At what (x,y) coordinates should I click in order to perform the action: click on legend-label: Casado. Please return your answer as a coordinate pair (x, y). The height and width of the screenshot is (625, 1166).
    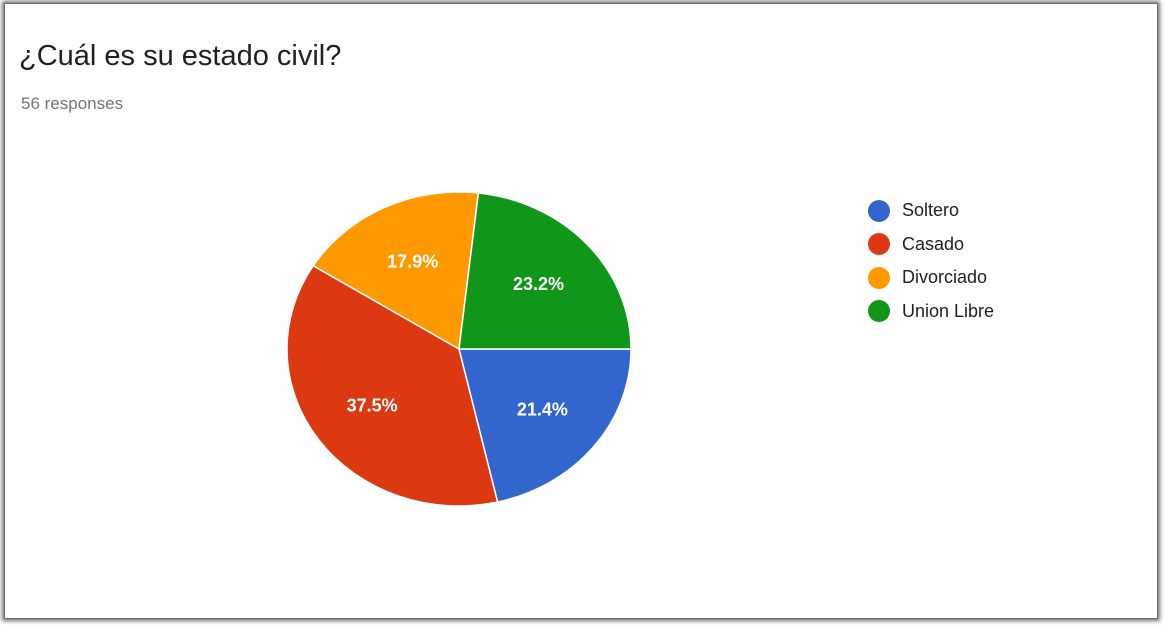
    Looking at the image, I should click on (933, 243).